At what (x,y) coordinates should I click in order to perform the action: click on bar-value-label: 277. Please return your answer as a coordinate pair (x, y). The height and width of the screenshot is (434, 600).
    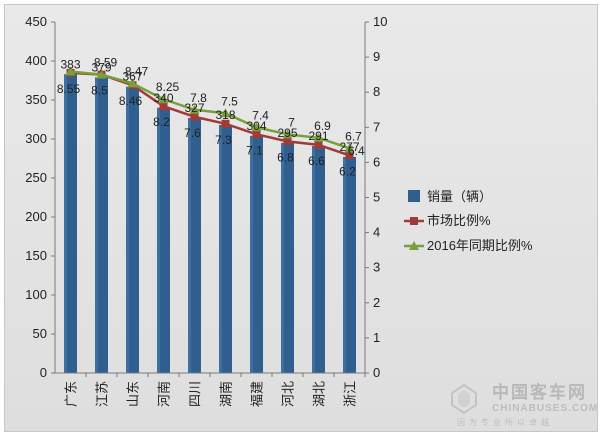
    Looking at the image, I should click on (349, 147).